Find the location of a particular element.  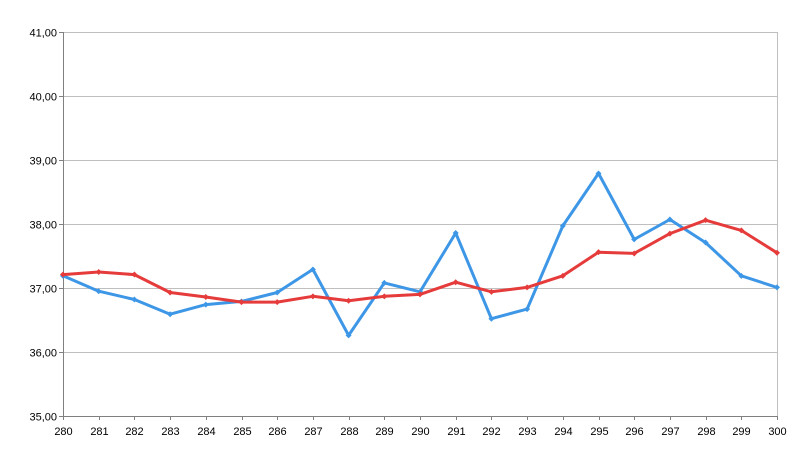

y-tick-label: 40,00 is located at coordinates (43, 98).